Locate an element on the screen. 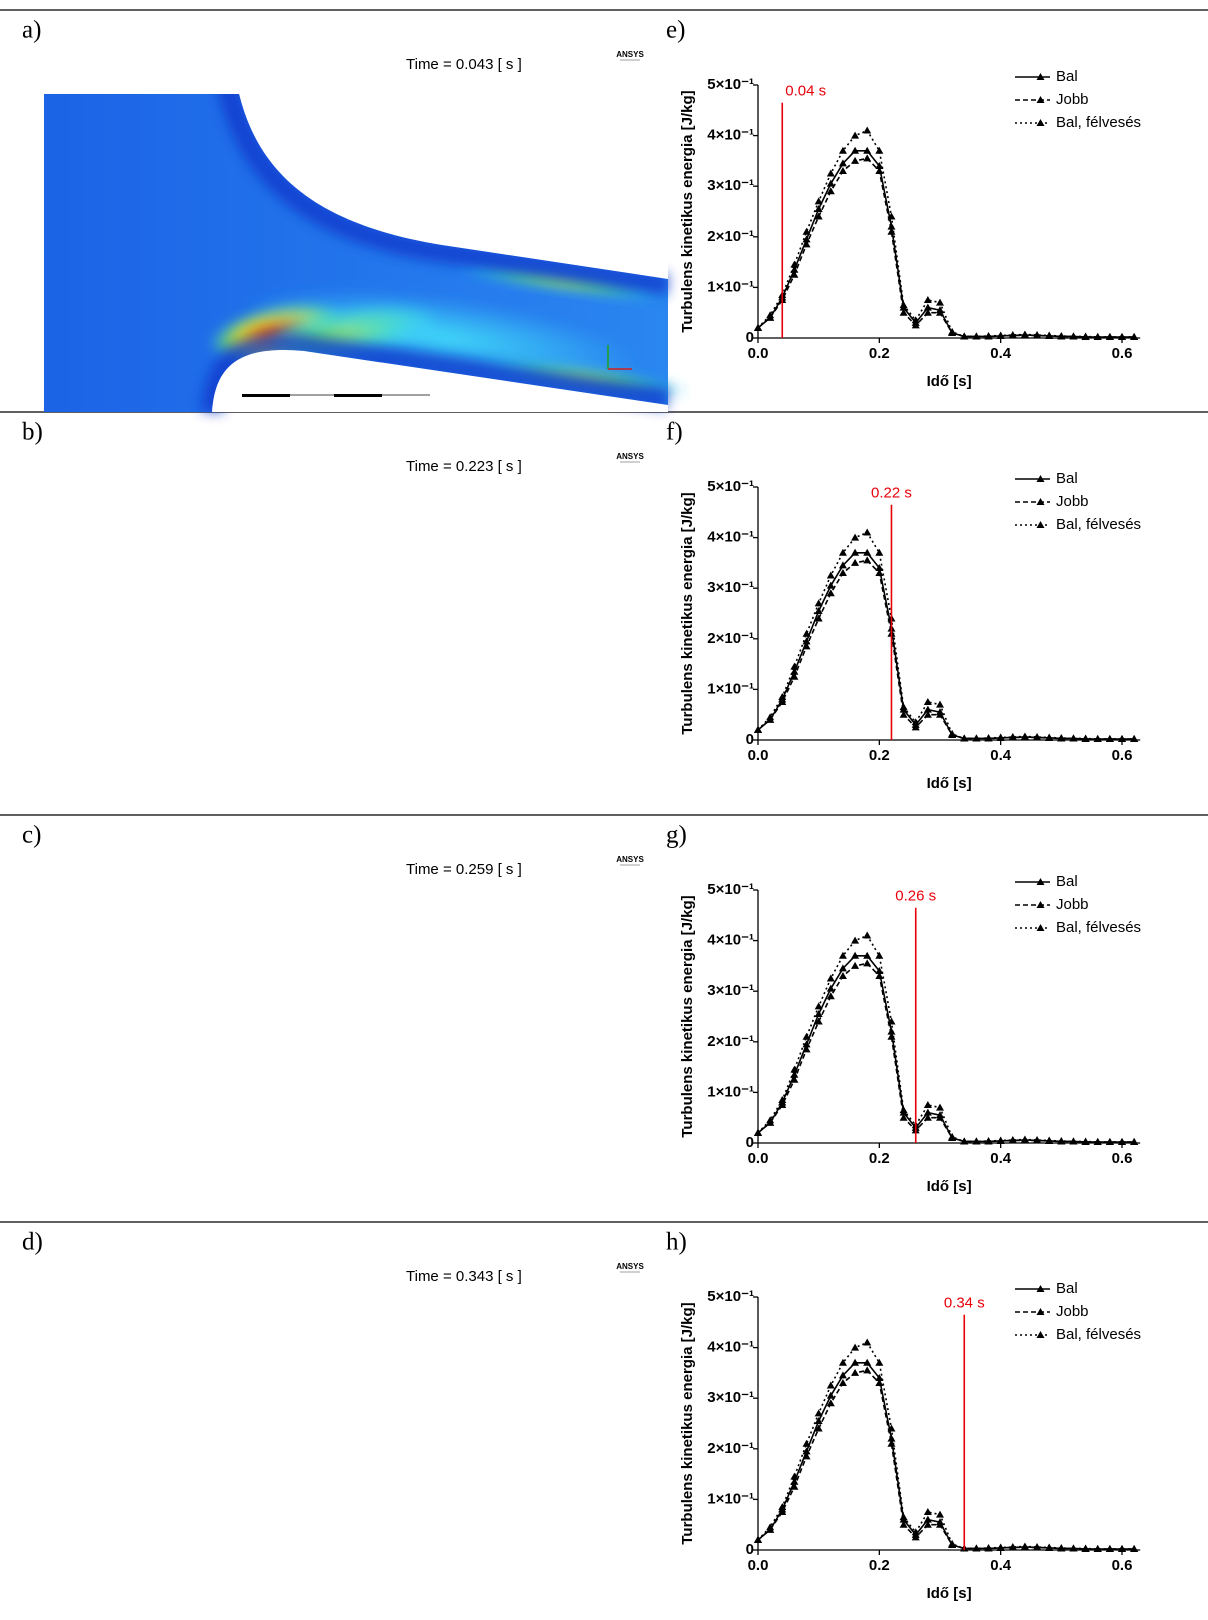 The image size is (1208, 1620). x-tick-label: 0.2 is located at coordinates (879, 1565).